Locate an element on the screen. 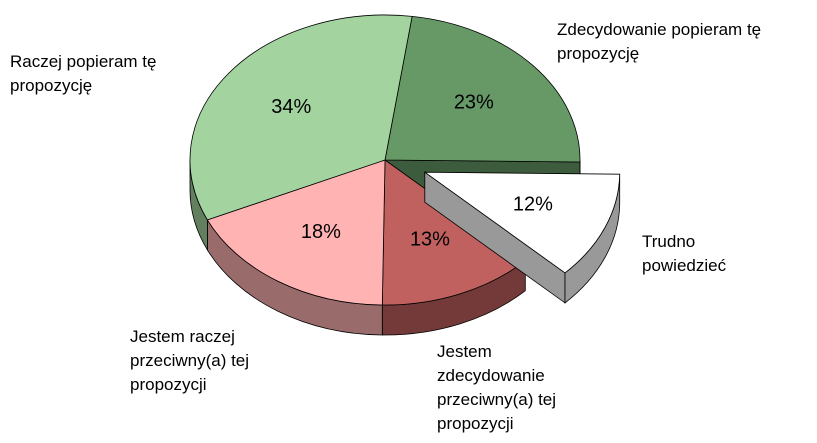  value-label: 23% is located at coordinates (474, 103).